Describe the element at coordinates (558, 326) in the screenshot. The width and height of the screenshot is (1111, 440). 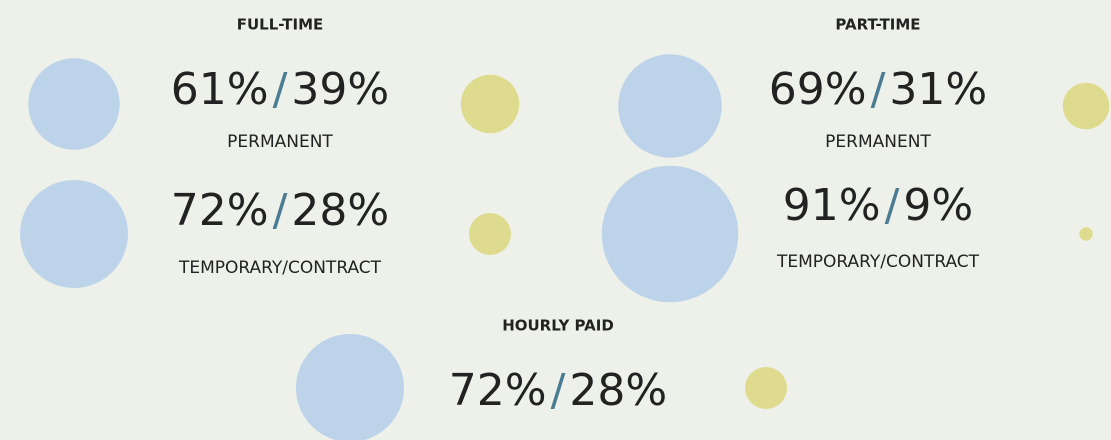
I see `group-title: HOURLY PAID` at that location.